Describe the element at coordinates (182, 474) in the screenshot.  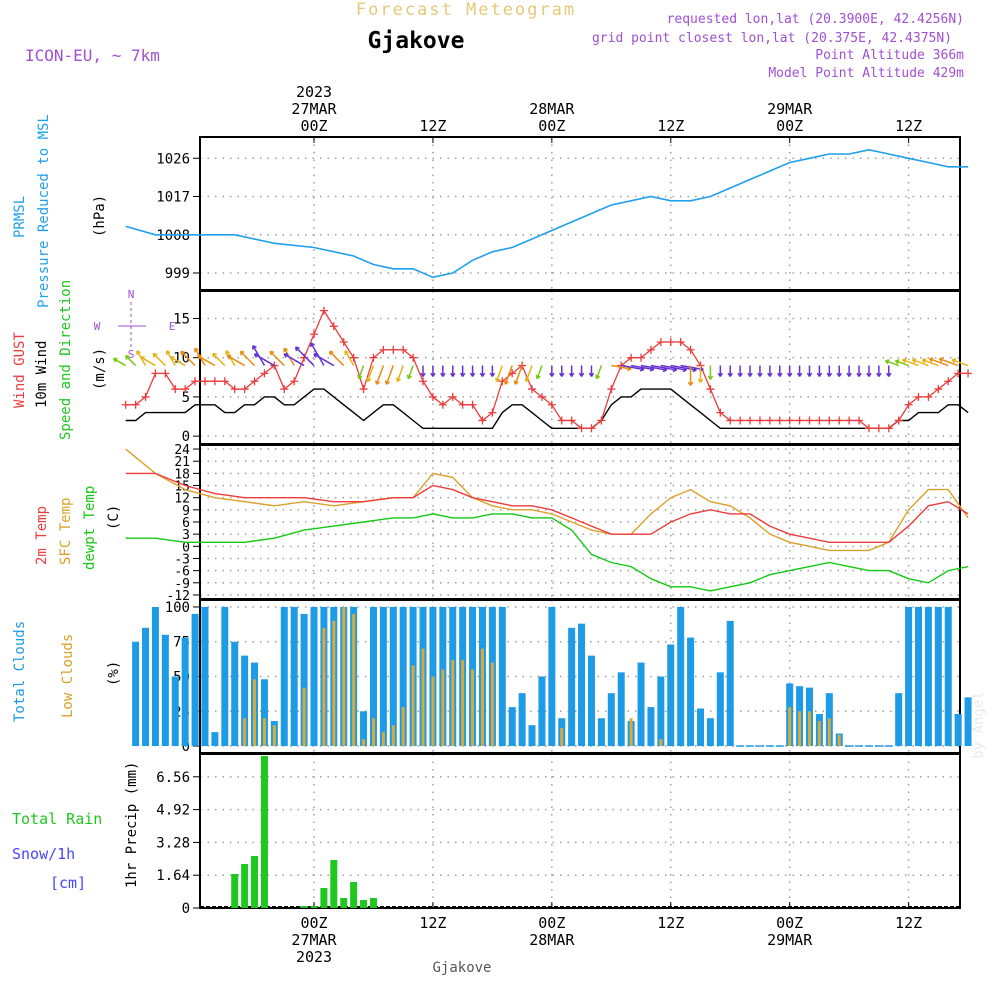
I see `temp-ytick-label: 18` at that location.